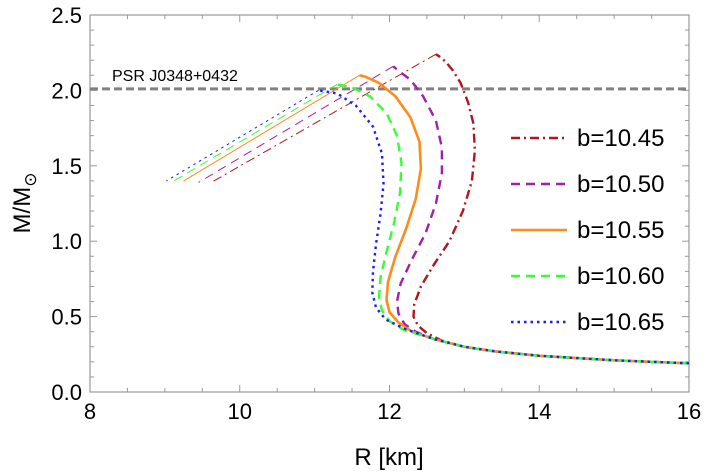 Image resolution: width=706 pixels, height=475 pixels. I want to click on x-tick-label: 12, so click(389, 411).